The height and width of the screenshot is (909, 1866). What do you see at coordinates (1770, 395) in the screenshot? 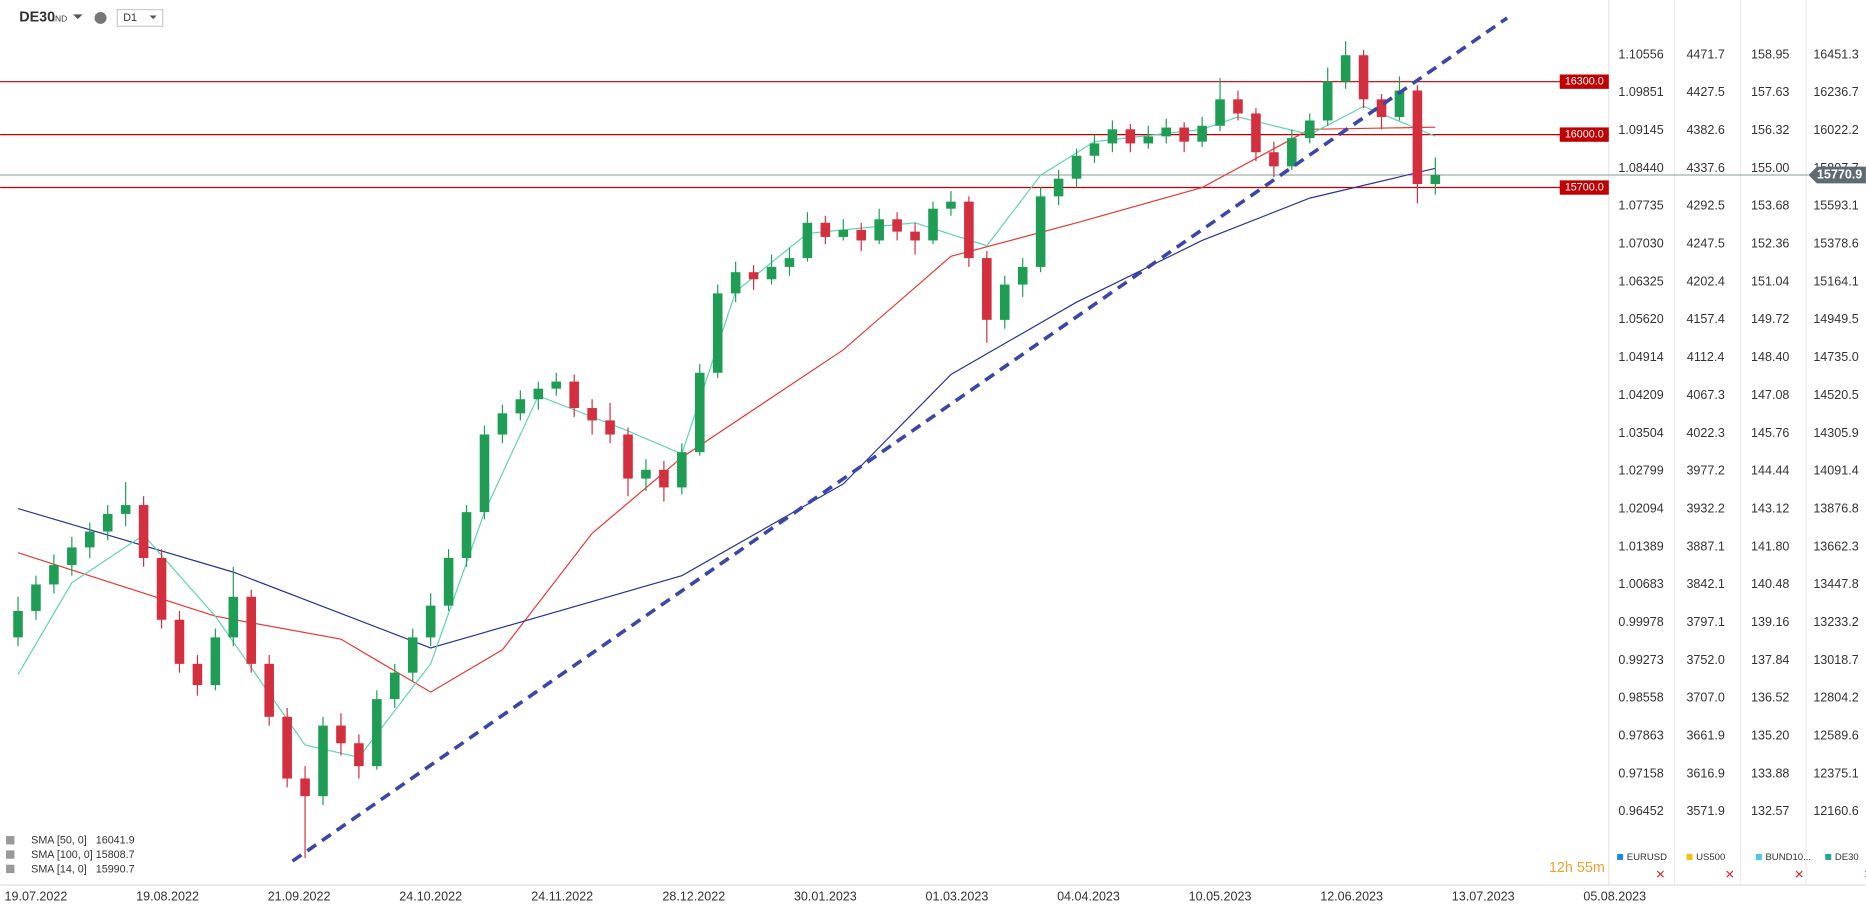
I see `scale-tick-label: 147.08` at bounding box center [1770, 395].